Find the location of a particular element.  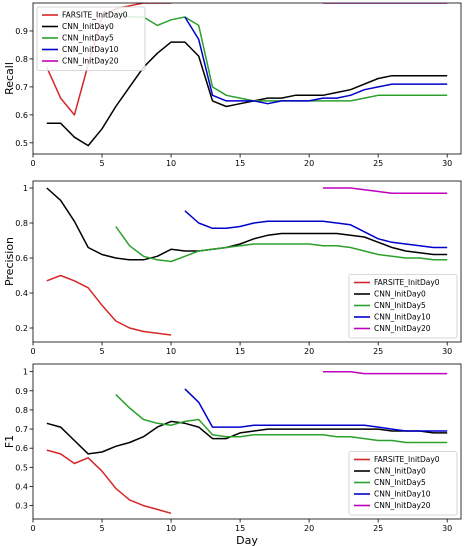

y-axis-label: F1 is located at coordinates (9, 441).